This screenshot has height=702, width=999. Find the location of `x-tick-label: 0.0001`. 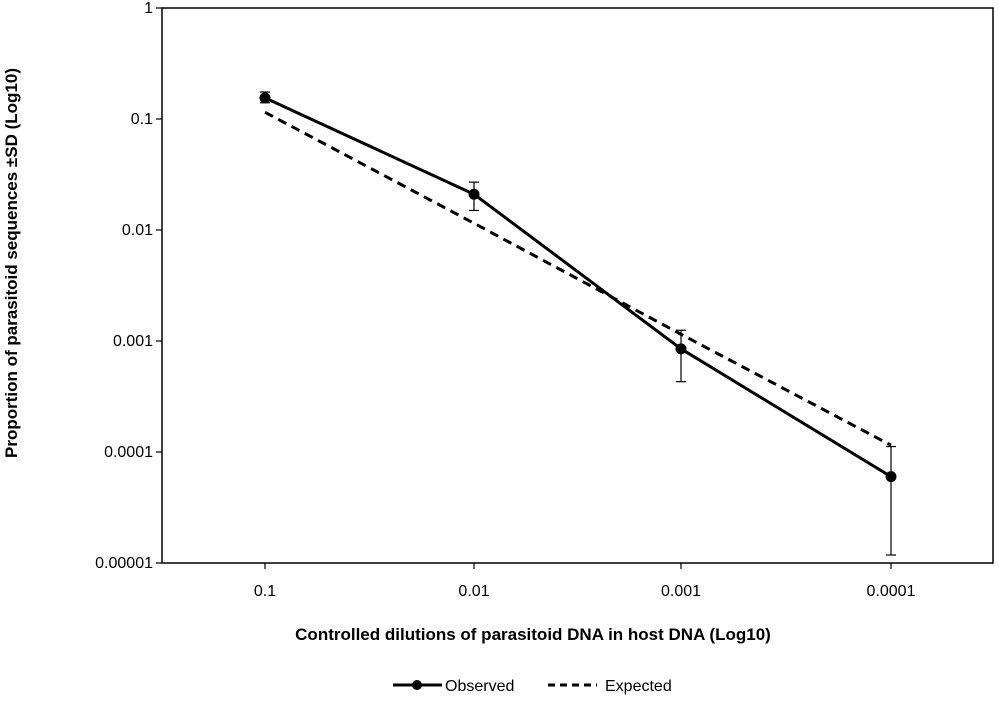

x-tick-label: 0.0001 is located at coordinates (891, 591).